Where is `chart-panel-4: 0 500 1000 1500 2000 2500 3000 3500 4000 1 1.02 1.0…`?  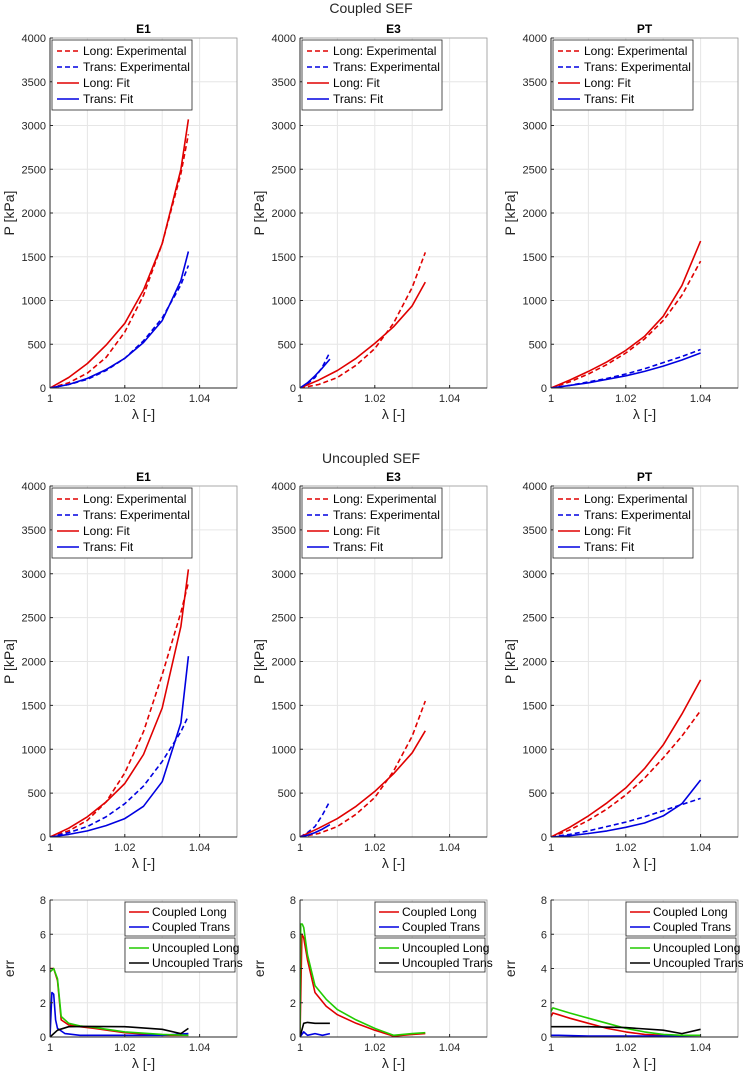
chart-panel-4: 0 500 1000 1500 2000 2500 3000 3500 4000 1 1.02 1.0… is located at coordinates (119, 670).